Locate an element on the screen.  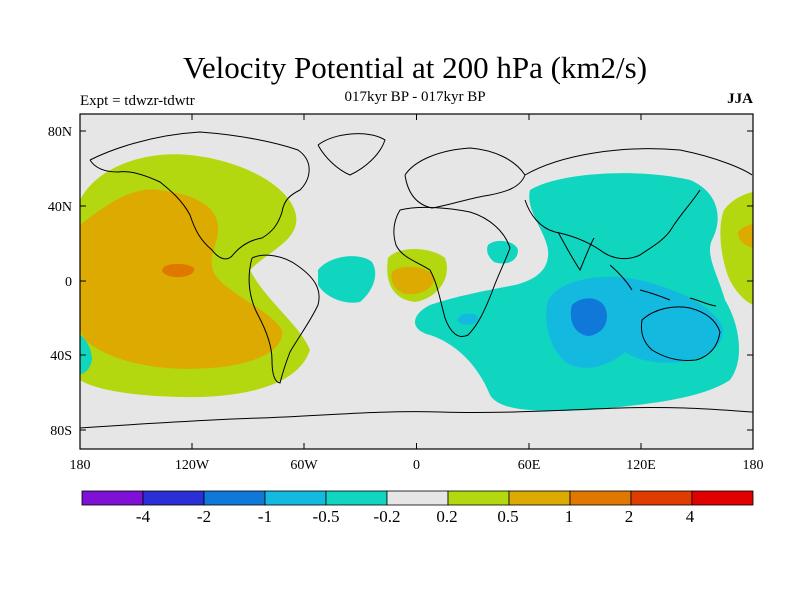
experiment-label: Expt = tdwzr-tdwtr is located at coordinates (137, 101).